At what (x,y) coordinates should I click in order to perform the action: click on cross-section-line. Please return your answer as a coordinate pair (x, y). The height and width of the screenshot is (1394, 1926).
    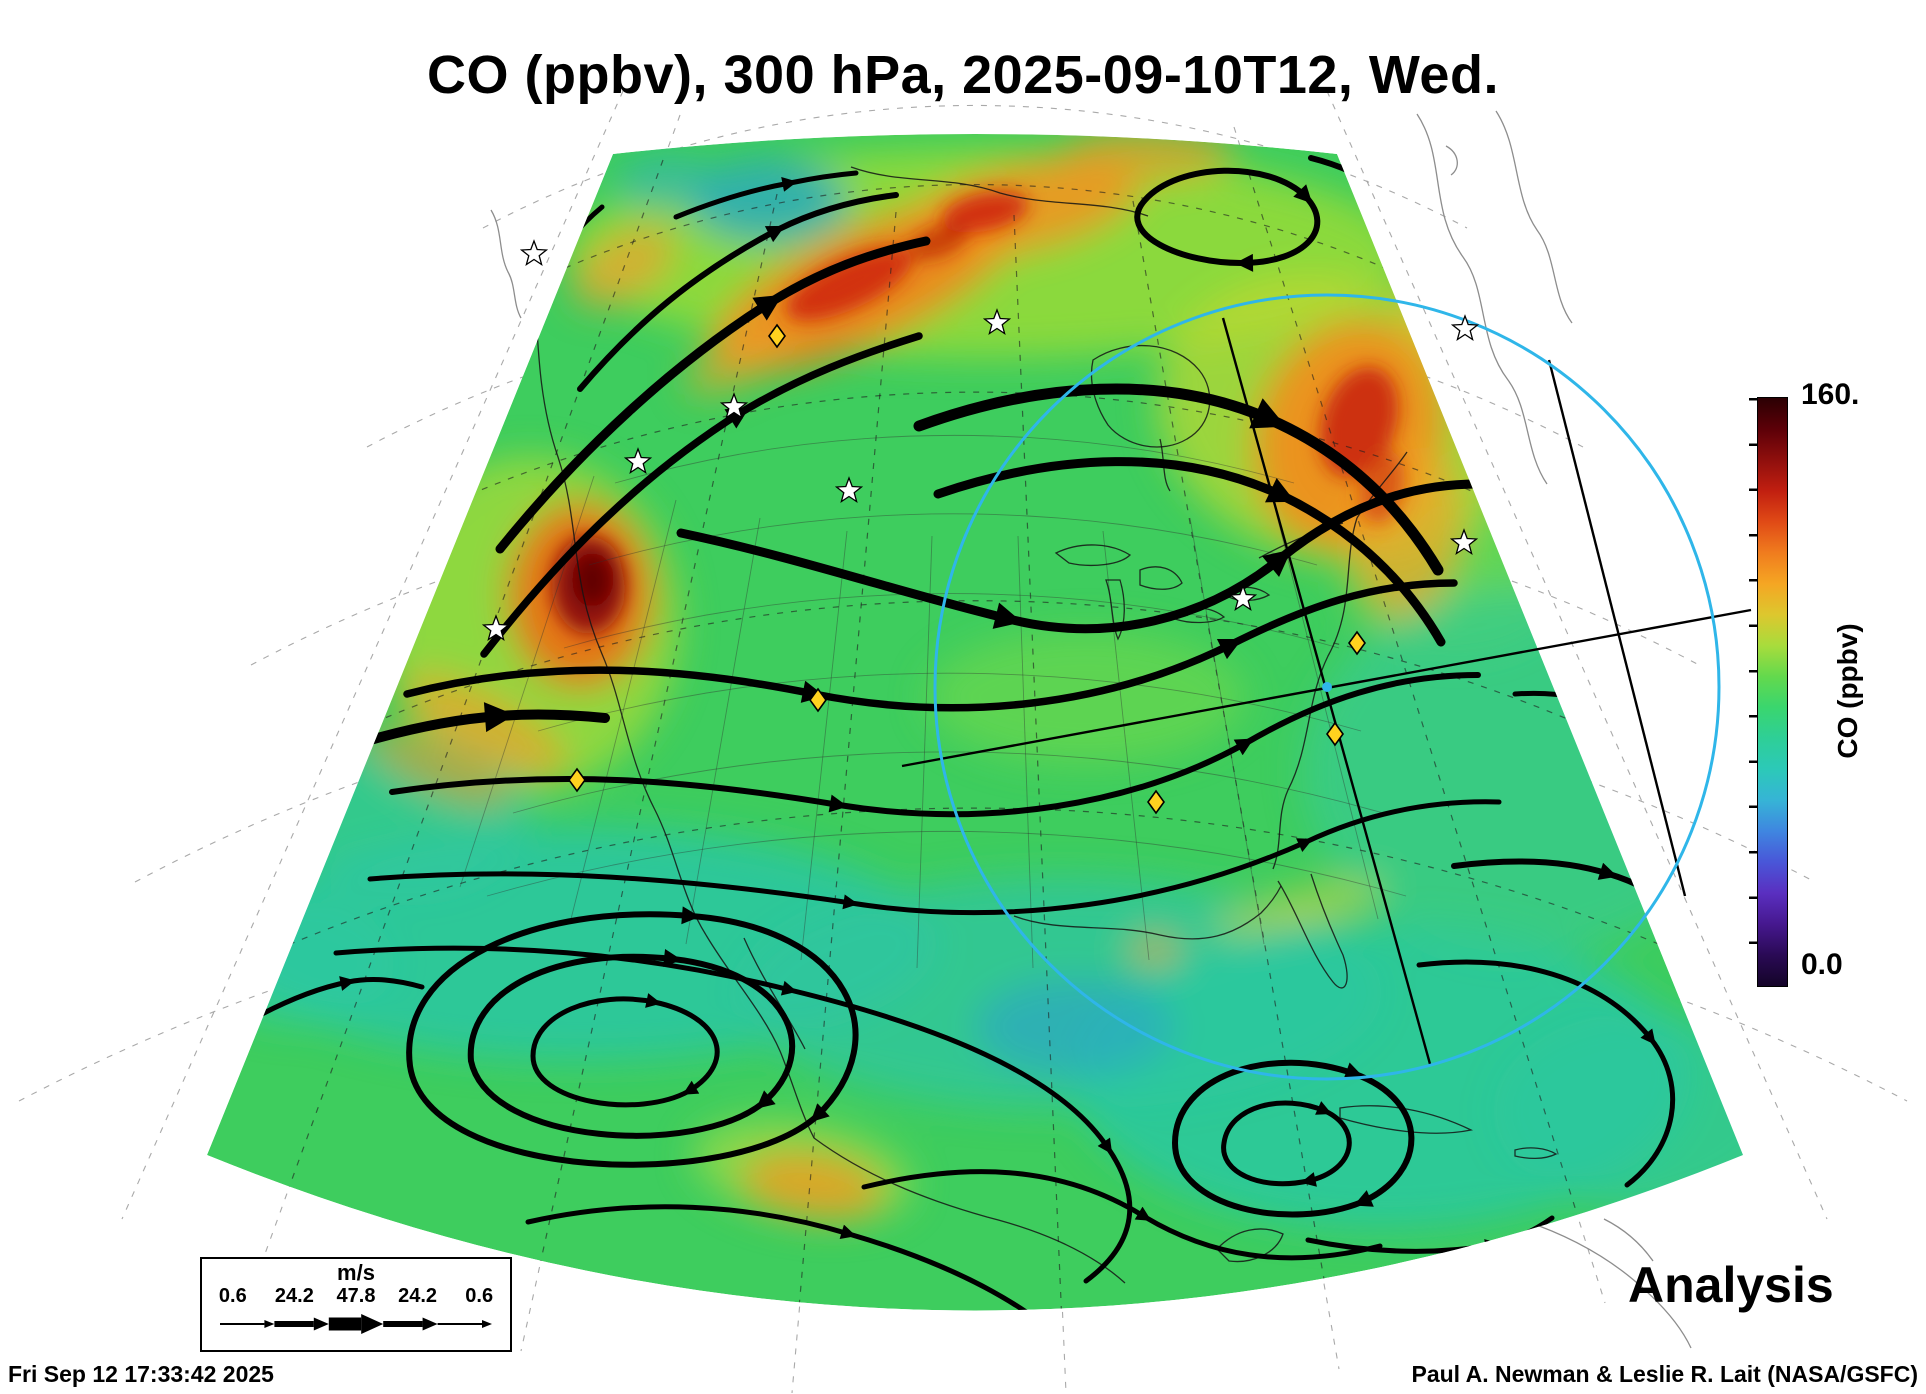
    Looking at the image, I should click on (1617, 628).